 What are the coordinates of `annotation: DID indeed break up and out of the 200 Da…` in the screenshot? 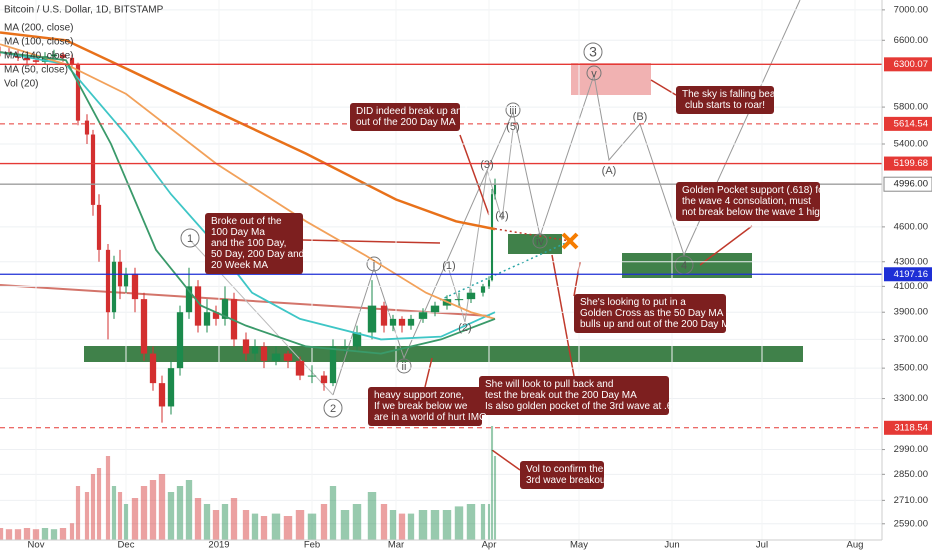 It's located at (408, 117).